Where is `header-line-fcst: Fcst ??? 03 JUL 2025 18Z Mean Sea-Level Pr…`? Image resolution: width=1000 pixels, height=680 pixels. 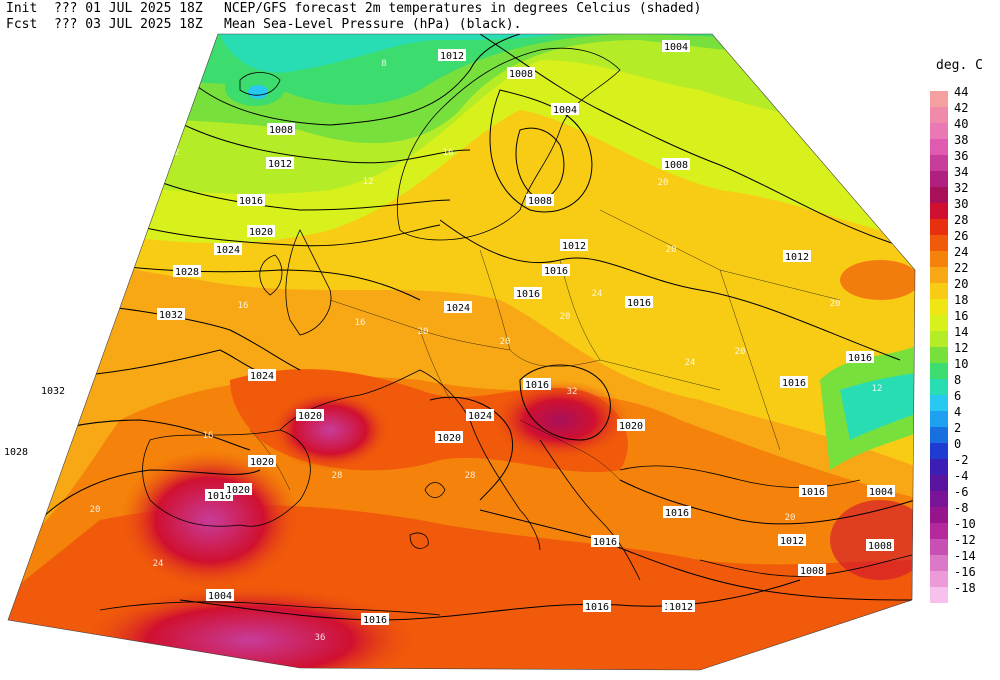 header-line-fcst: Fcst ??? 03 JUL 2025 18Z Mean Sea-Level Pr… is located at coordinates (263, 25).